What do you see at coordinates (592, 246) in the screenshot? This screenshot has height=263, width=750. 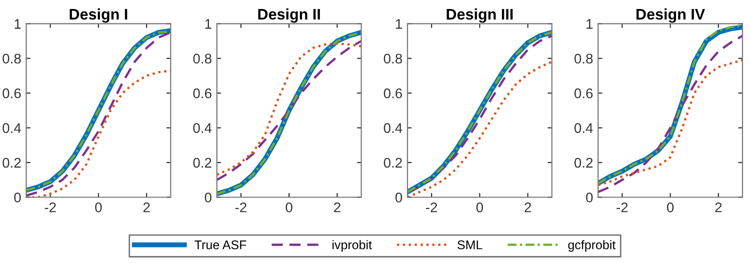 I see `legend-label: gcfprobit` at bounding box center [592, 246].